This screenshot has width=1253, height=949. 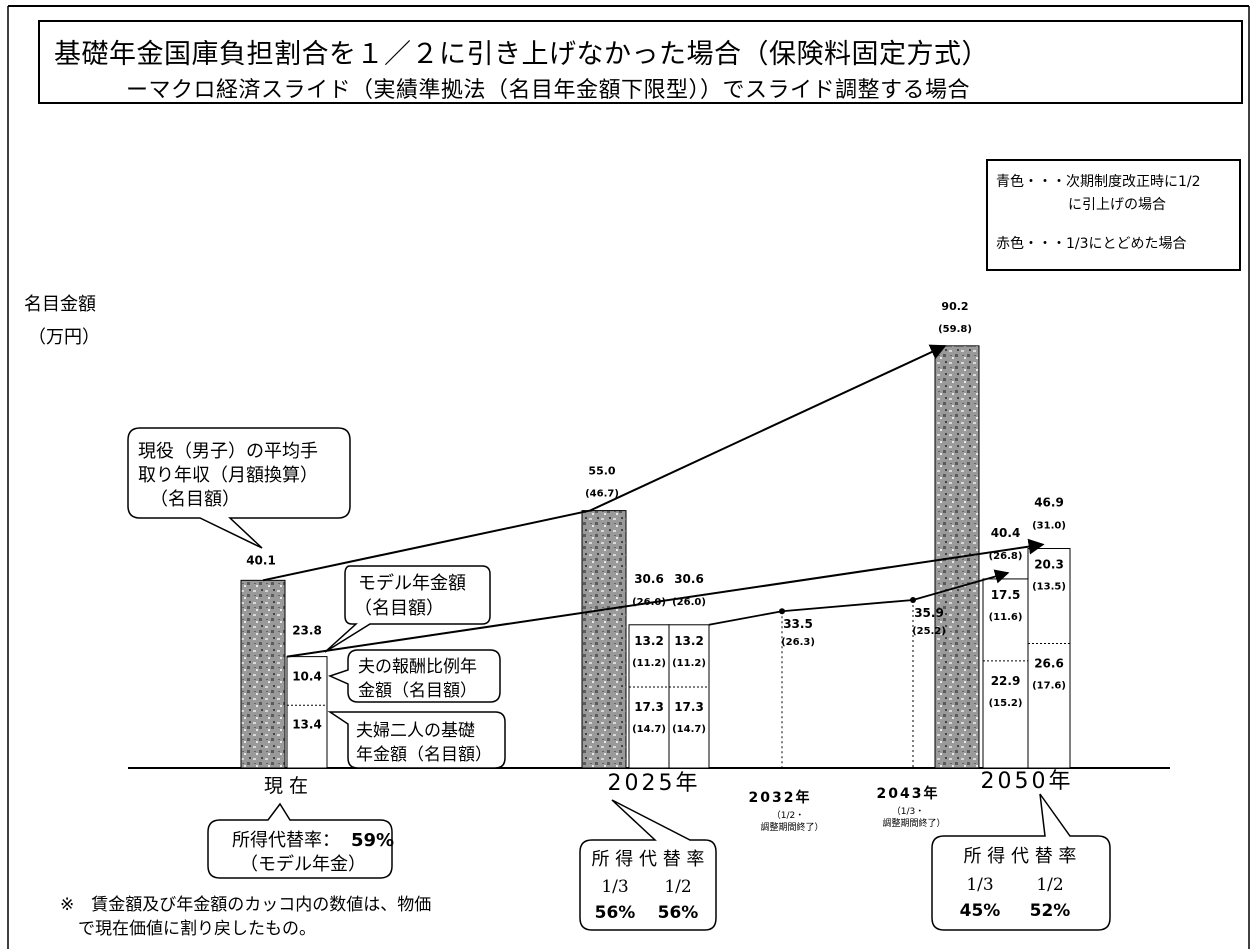 What do you see at coordinates (788, 815) in the screenshot?
I see `sub-label-2032: （1/2・` at bounding box center [788, 815].